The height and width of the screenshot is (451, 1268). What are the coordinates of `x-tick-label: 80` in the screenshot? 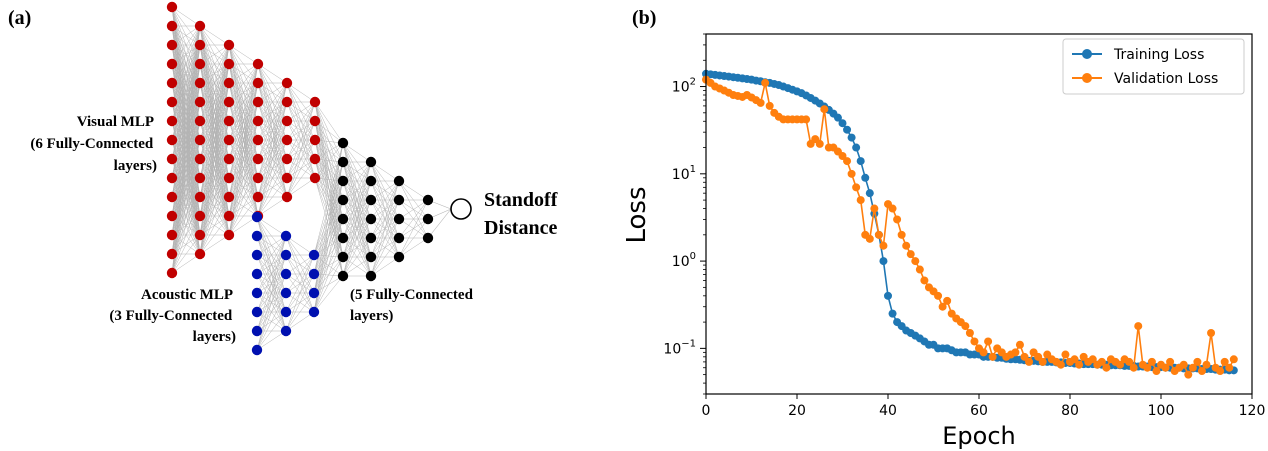 It's located at (1070, 411).